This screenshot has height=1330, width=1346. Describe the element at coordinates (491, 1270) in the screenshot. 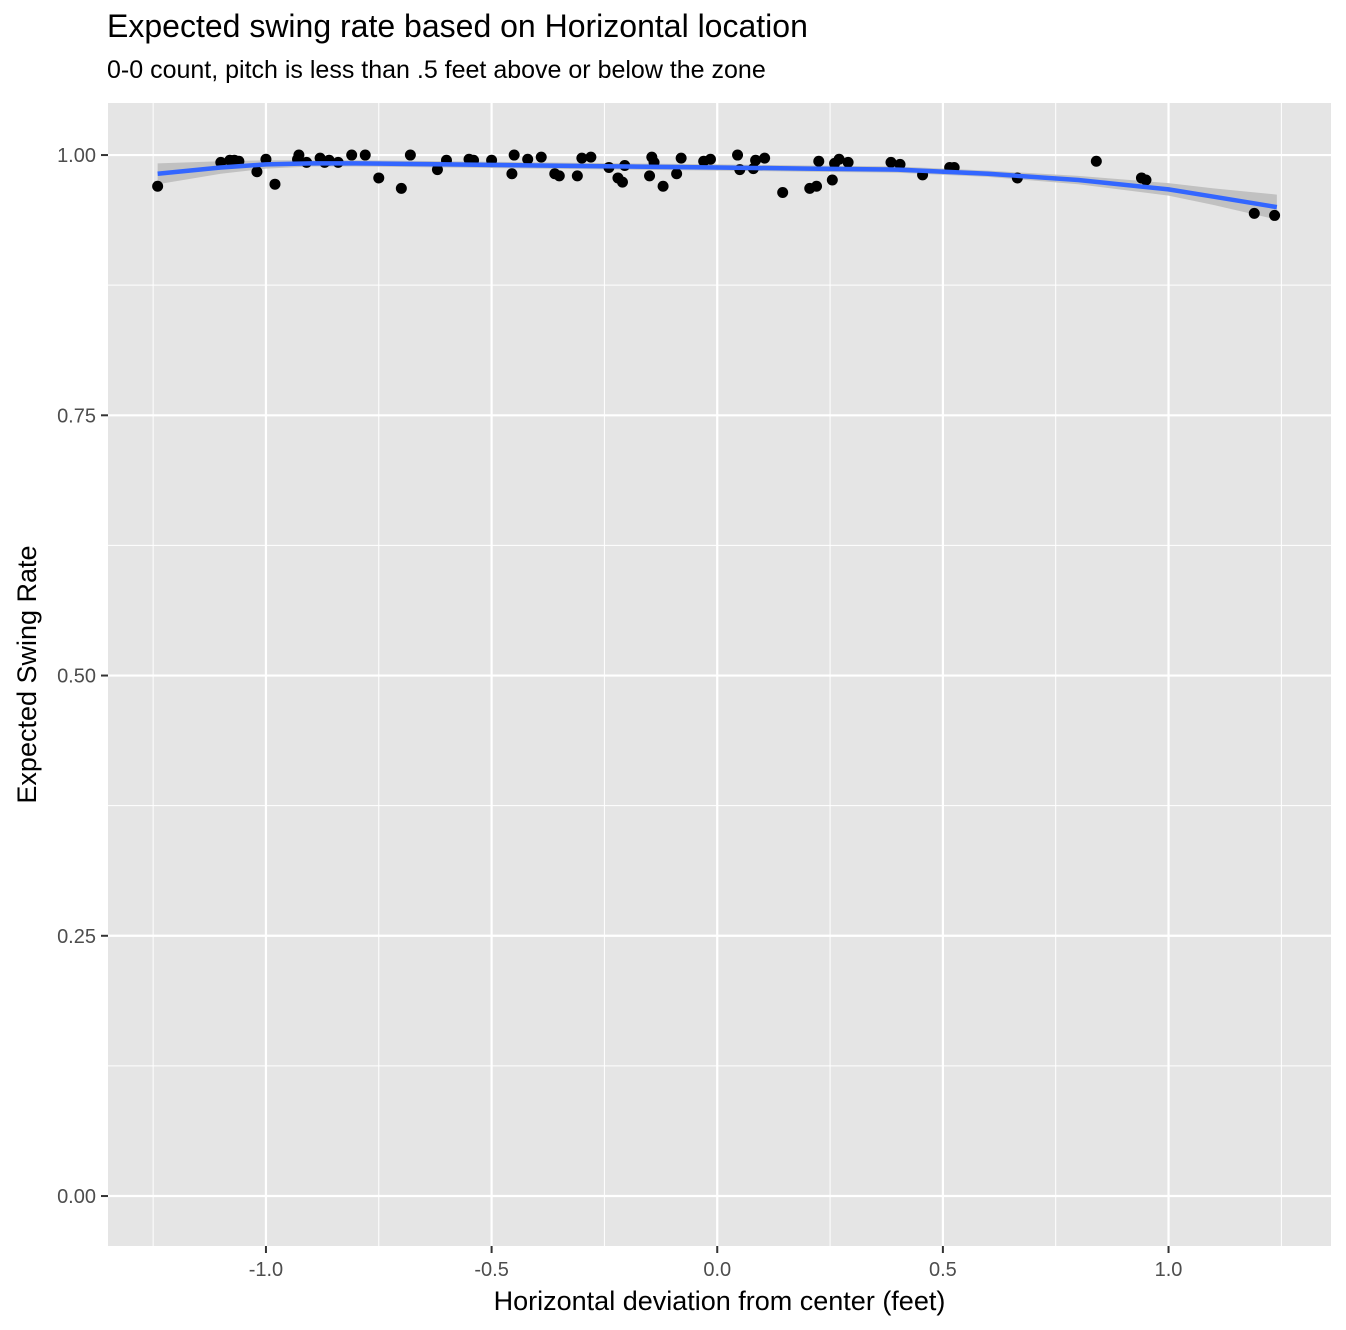

I see `x-tick-label: -0.5` at that location.